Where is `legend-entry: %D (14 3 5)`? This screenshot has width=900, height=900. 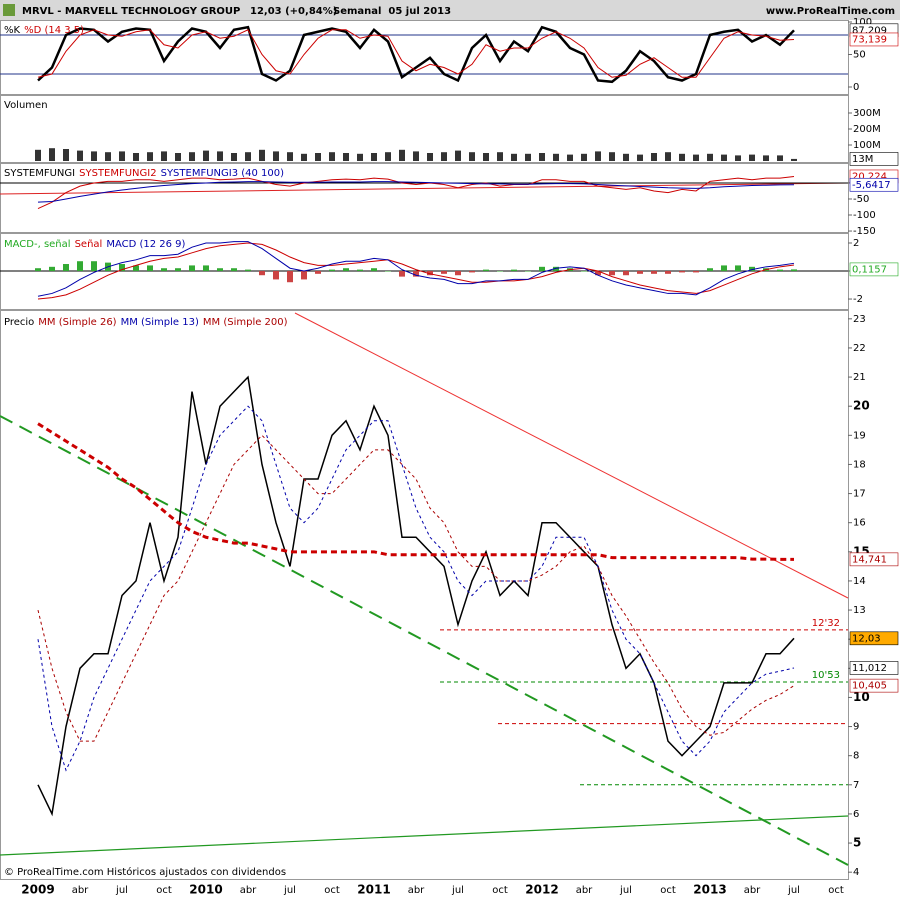 legend-entry: %D (14 3 5) is located at coordinates (54, 30).